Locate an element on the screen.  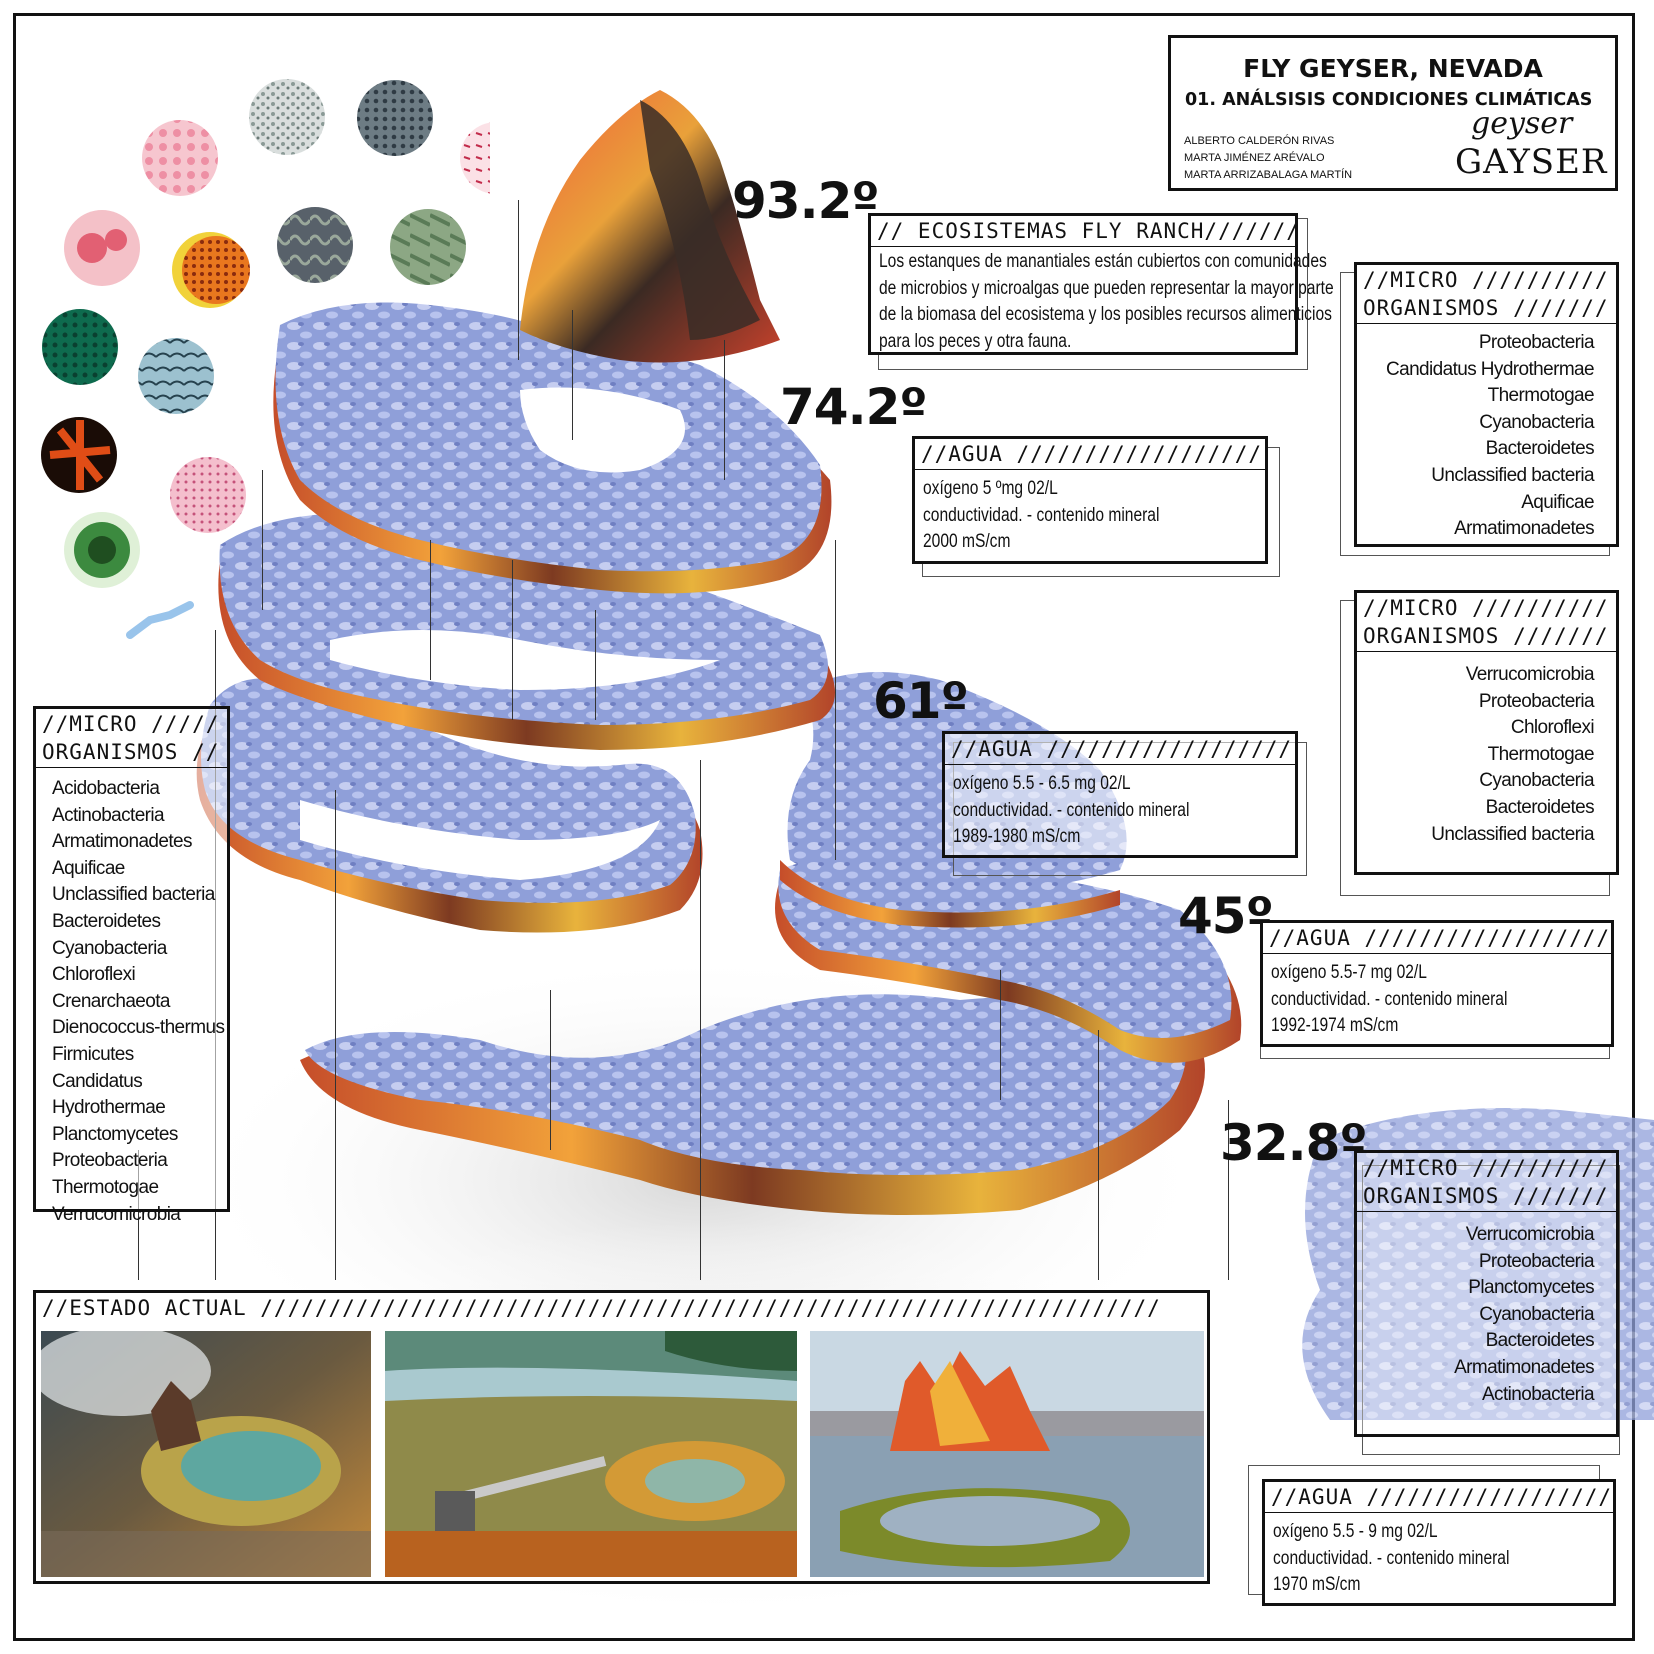
micro-item: Acidobacteria is located at coordinates (106, 788).